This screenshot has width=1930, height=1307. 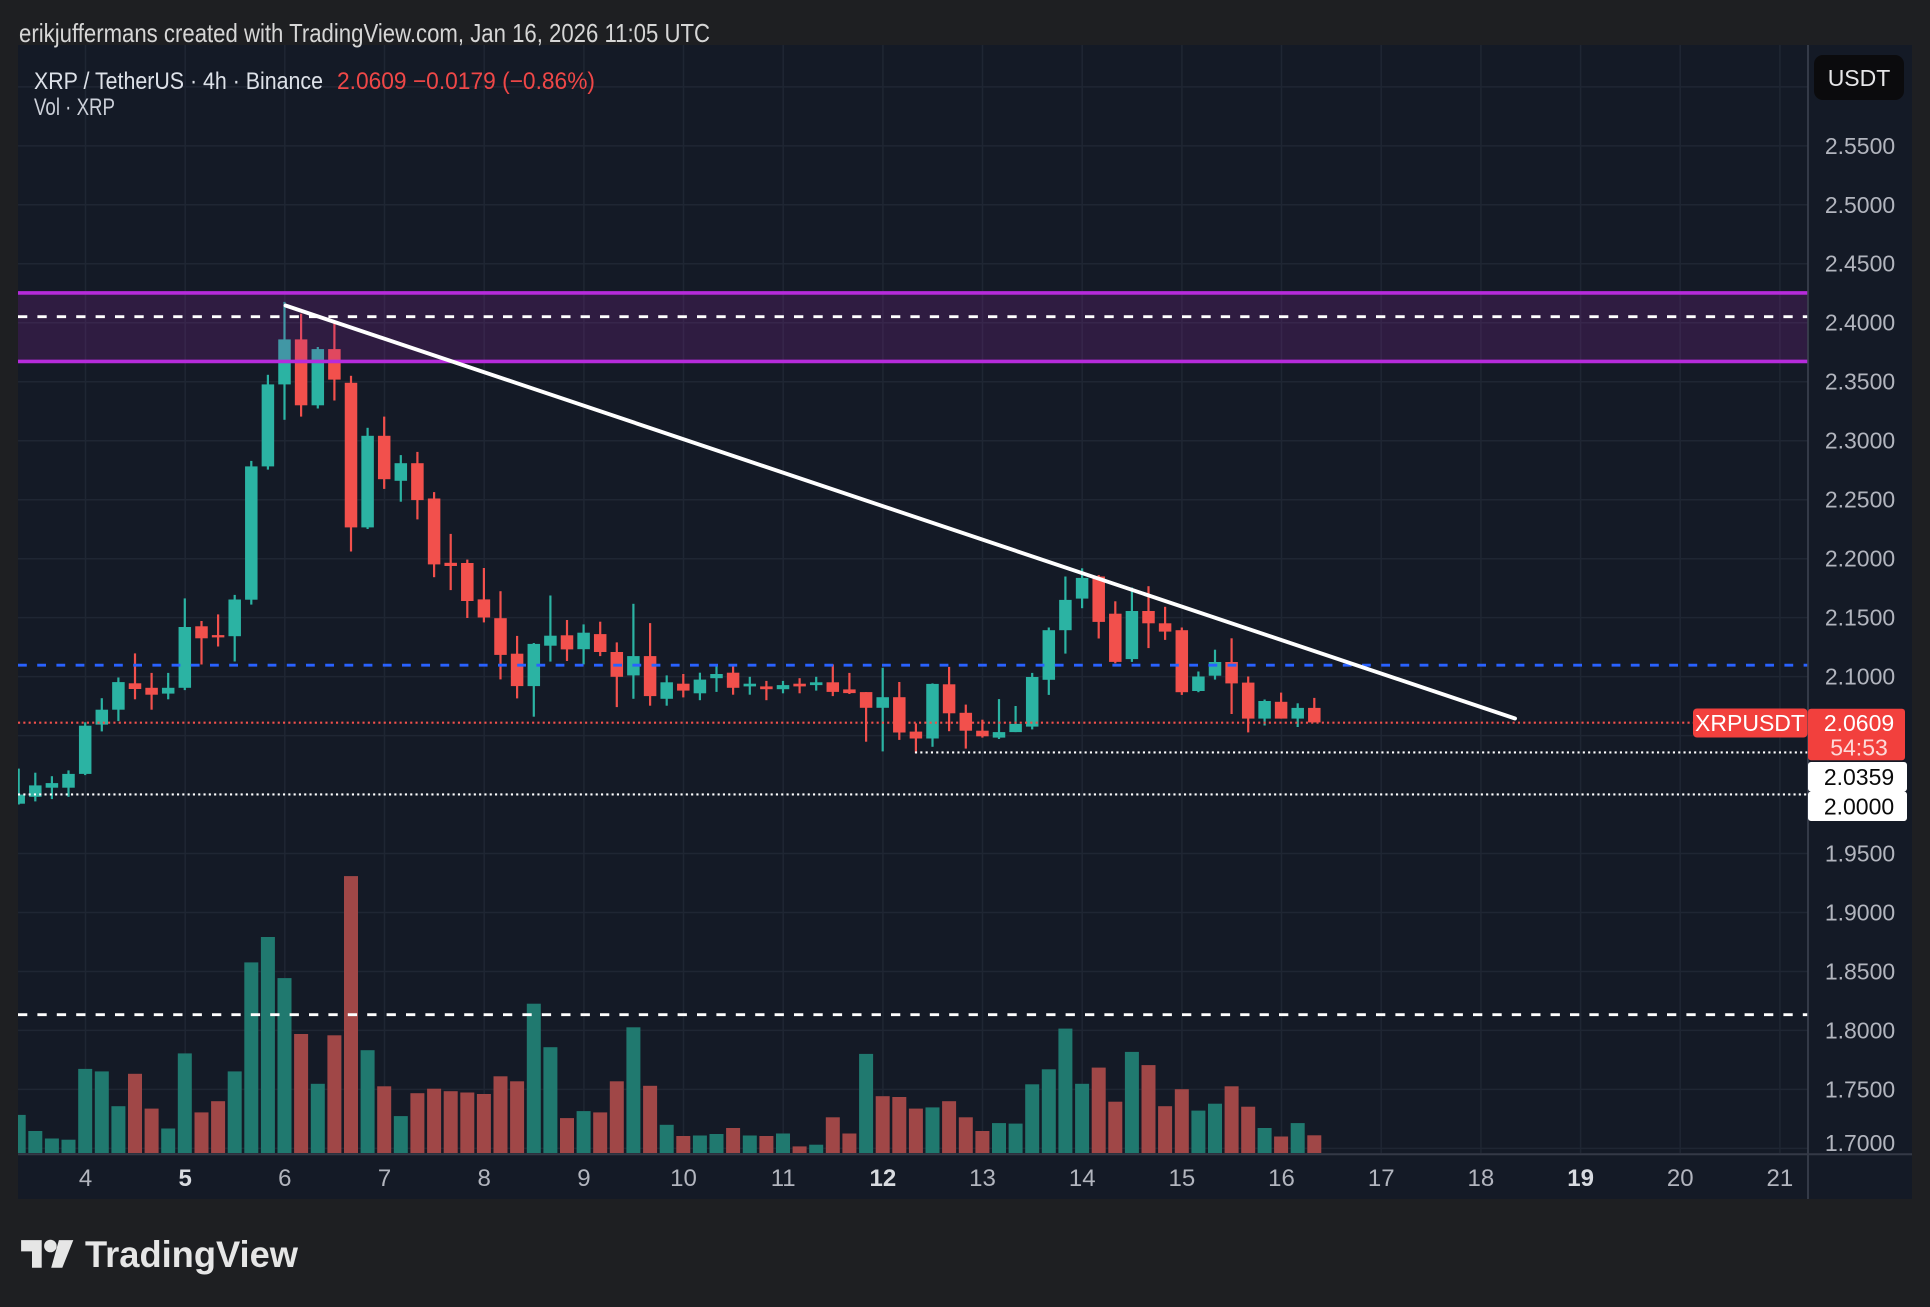 What do you see at coordinates (1580, 1178) in the screenshot?
I see `svg-text: 19` at bounding box center [1580, 1178].